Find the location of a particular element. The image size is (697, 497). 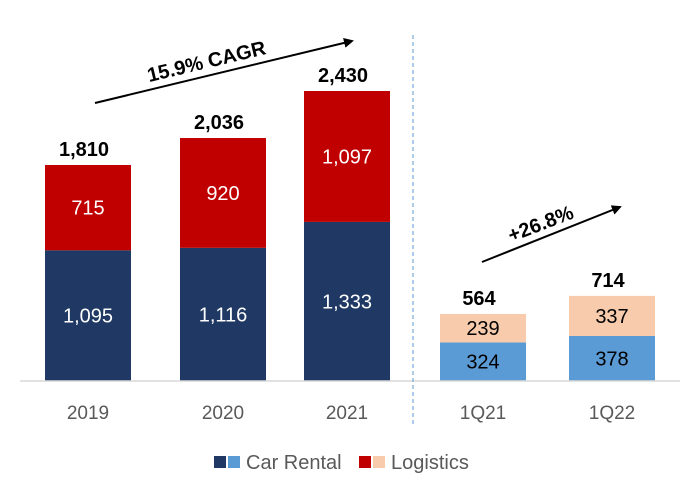

total-label-2019: 1,810 is located at coordinates (84, 150).